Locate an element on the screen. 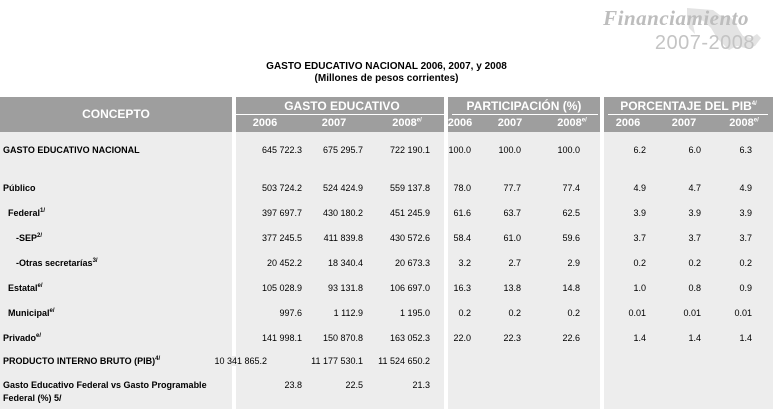 This screenshot has width=773, height=409. cell-value: 0.8 is located at coordinates (694, 288).